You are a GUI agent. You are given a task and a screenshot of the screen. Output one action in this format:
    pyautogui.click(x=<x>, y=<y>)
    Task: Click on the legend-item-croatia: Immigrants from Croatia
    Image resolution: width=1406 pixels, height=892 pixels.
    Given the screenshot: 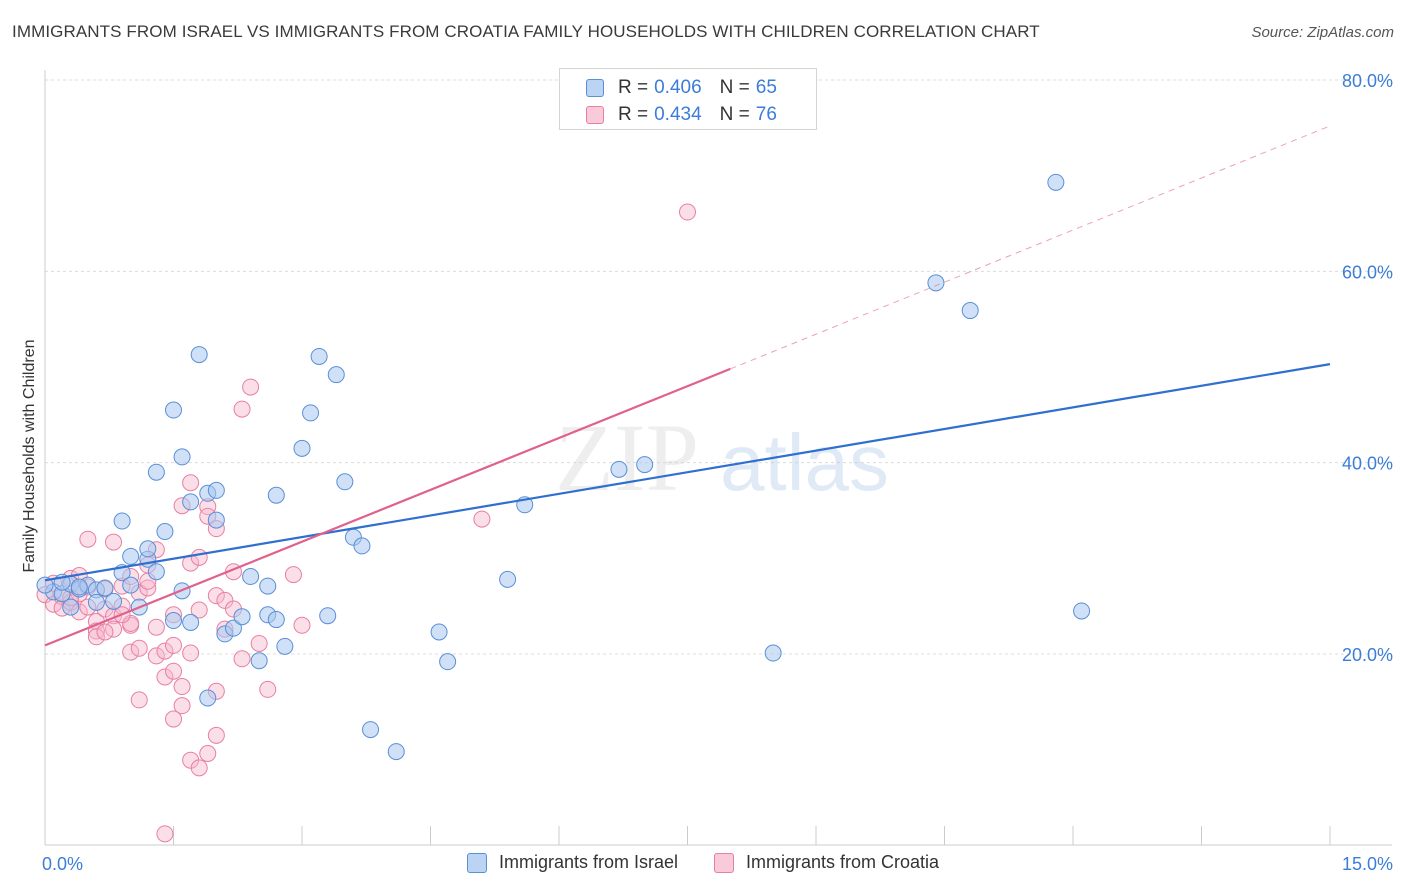 What is the action you would take?
    pyautogui.click(x=826, y=862)
    